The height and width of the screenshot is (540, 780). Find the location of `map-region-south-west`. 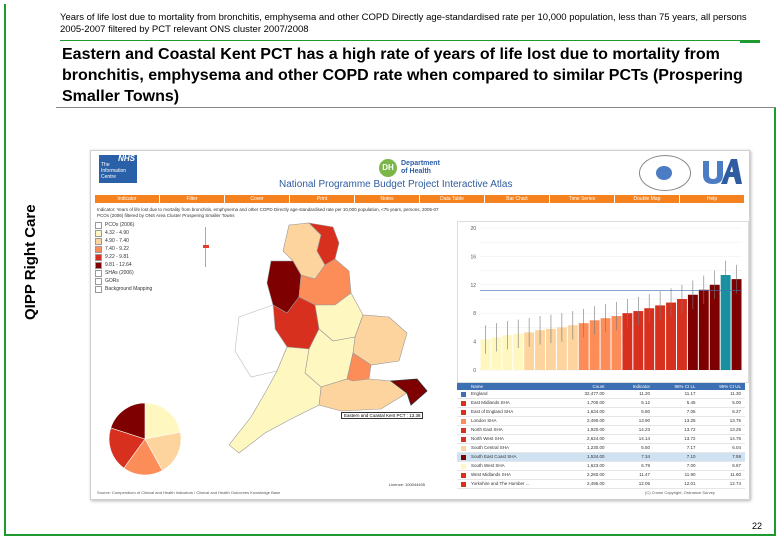

map-region-south-west is located at coordinates (275, 400).